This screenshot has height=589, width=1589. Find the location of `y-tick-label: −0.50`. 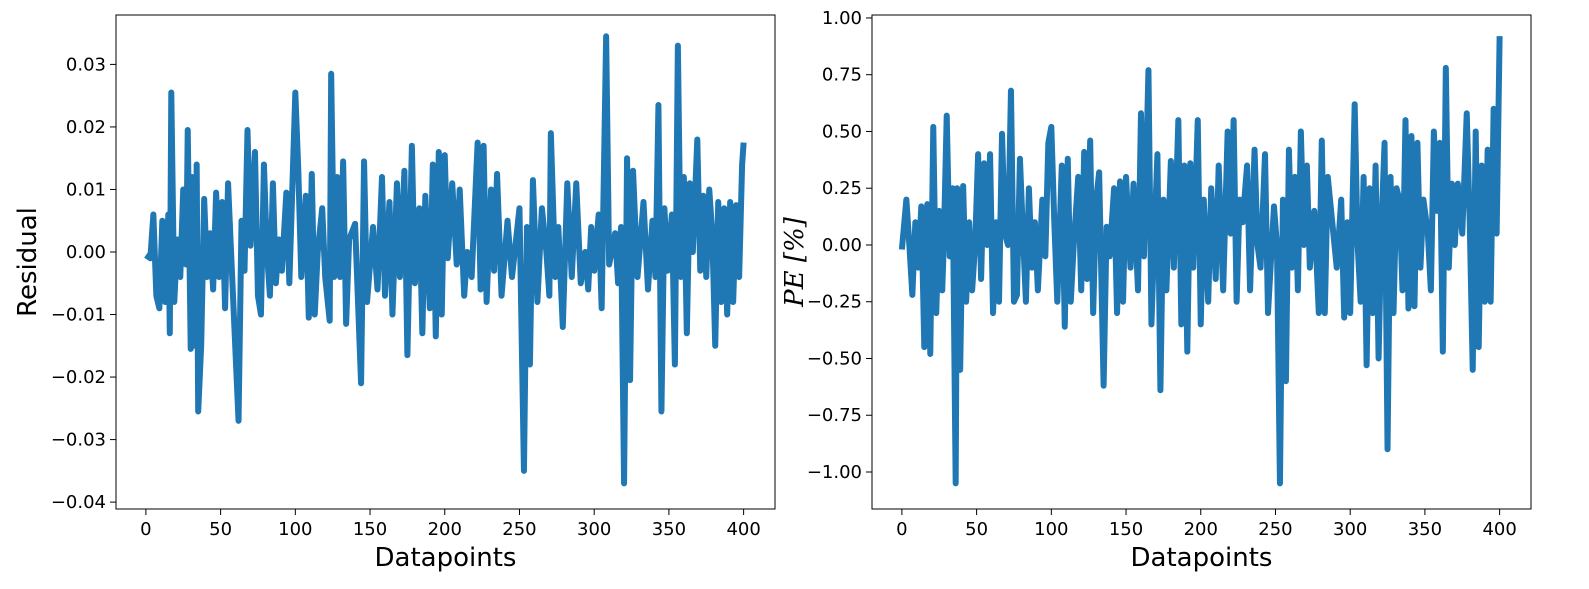

y-tick-label: −0.50 is located at coordinates (834, 358).